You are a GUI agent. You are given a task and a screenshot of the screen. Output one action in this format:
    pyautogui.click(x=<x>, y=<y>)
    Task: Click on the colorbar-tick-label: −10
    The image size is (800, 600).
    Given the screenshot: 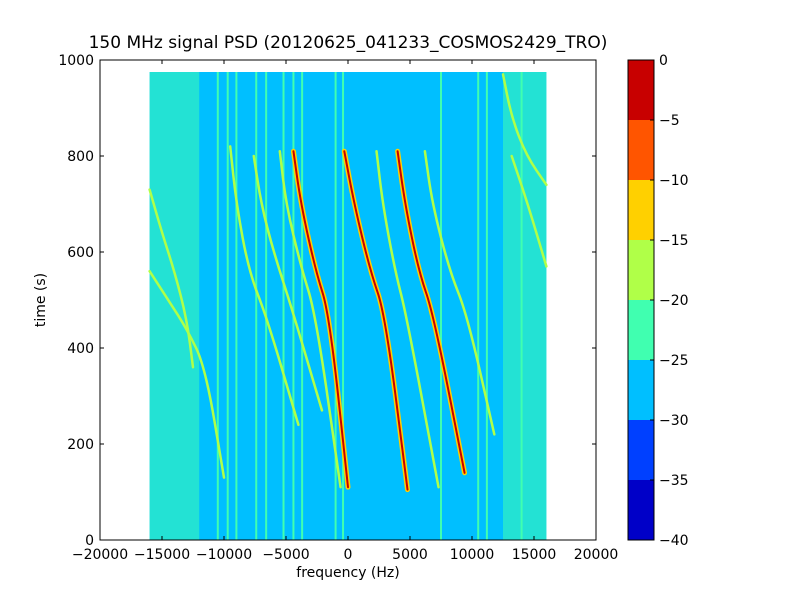 What is the action you would take?
    pyautogui.click(x=674, y=181)
    